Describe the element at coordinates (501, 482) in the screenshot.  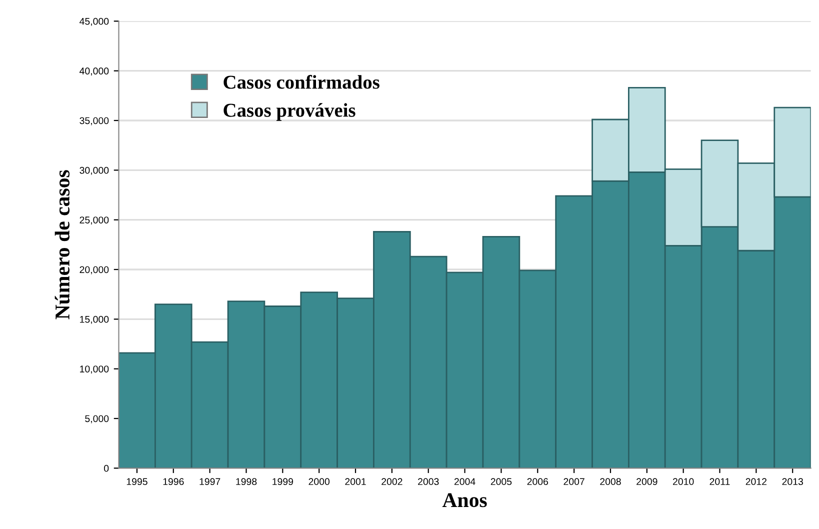
I see `x-tick-label: 2005` at that location.